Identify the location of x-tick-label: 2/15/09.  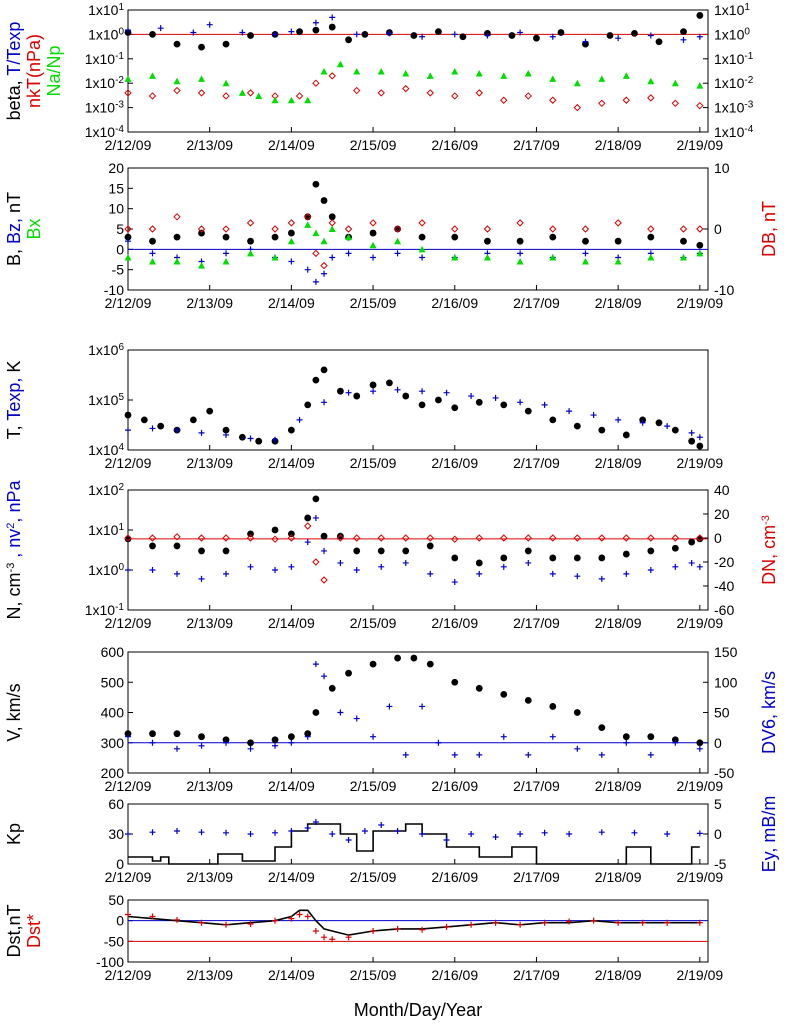
(373, 463).